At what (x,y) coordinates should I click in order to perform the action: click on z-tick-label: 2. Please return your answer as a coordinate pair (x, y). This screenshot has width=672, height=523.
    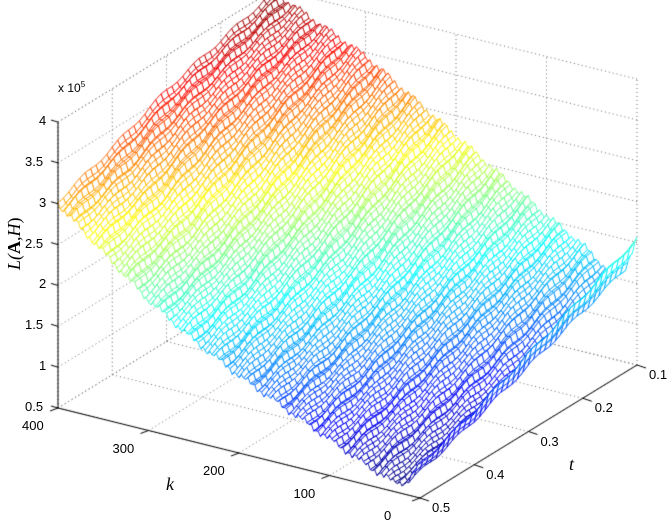
    Looking at the image, I should click on (43, 284).